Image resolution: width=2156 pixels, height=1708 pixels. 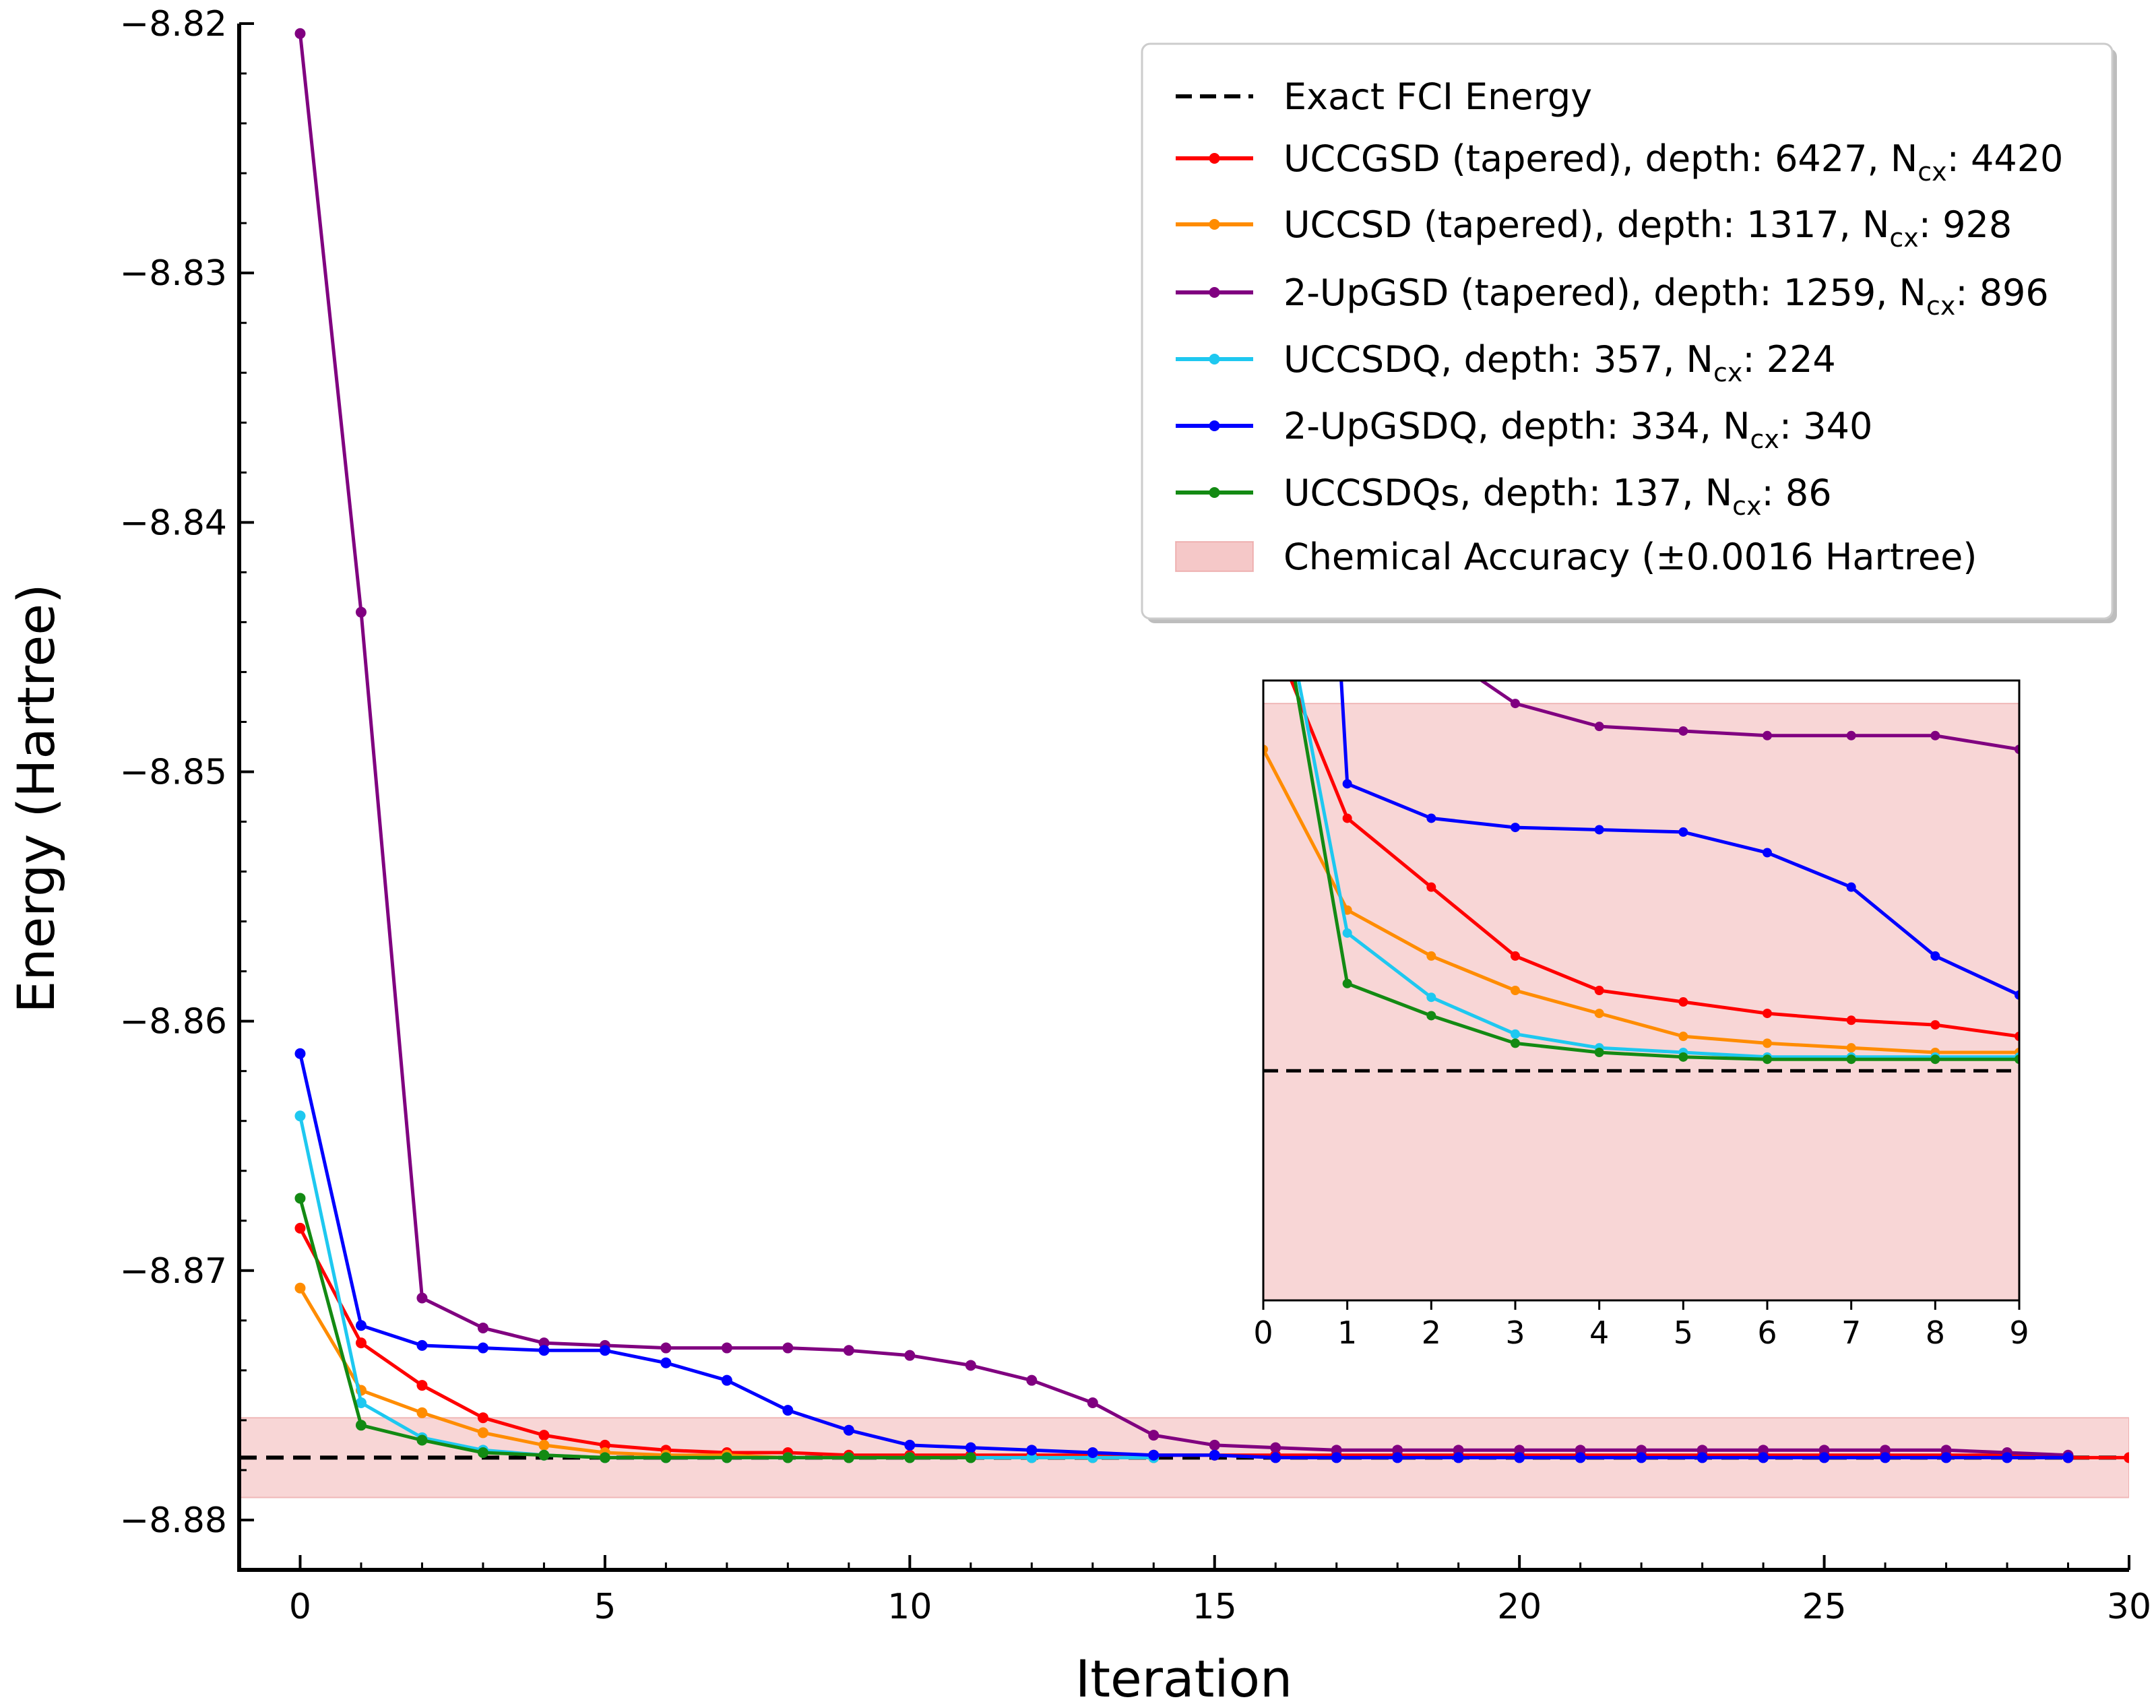 What do you see at coordinates (1214, 158) in the screenshot?
I see `legend-marker-uccgsd` at bounding box center [1214, 158].